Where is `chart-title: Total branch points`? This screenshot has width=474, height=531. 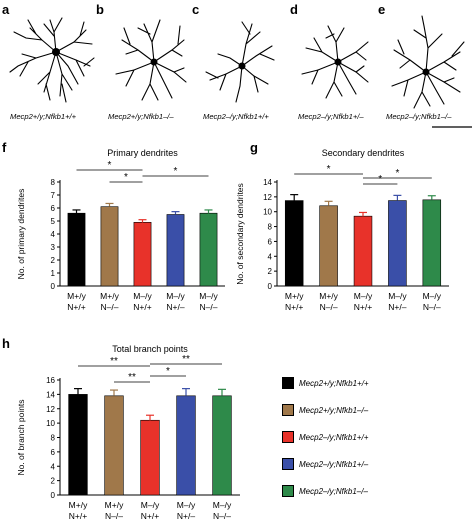 chart-title: Total branch points is located at coordinates (150, 349).